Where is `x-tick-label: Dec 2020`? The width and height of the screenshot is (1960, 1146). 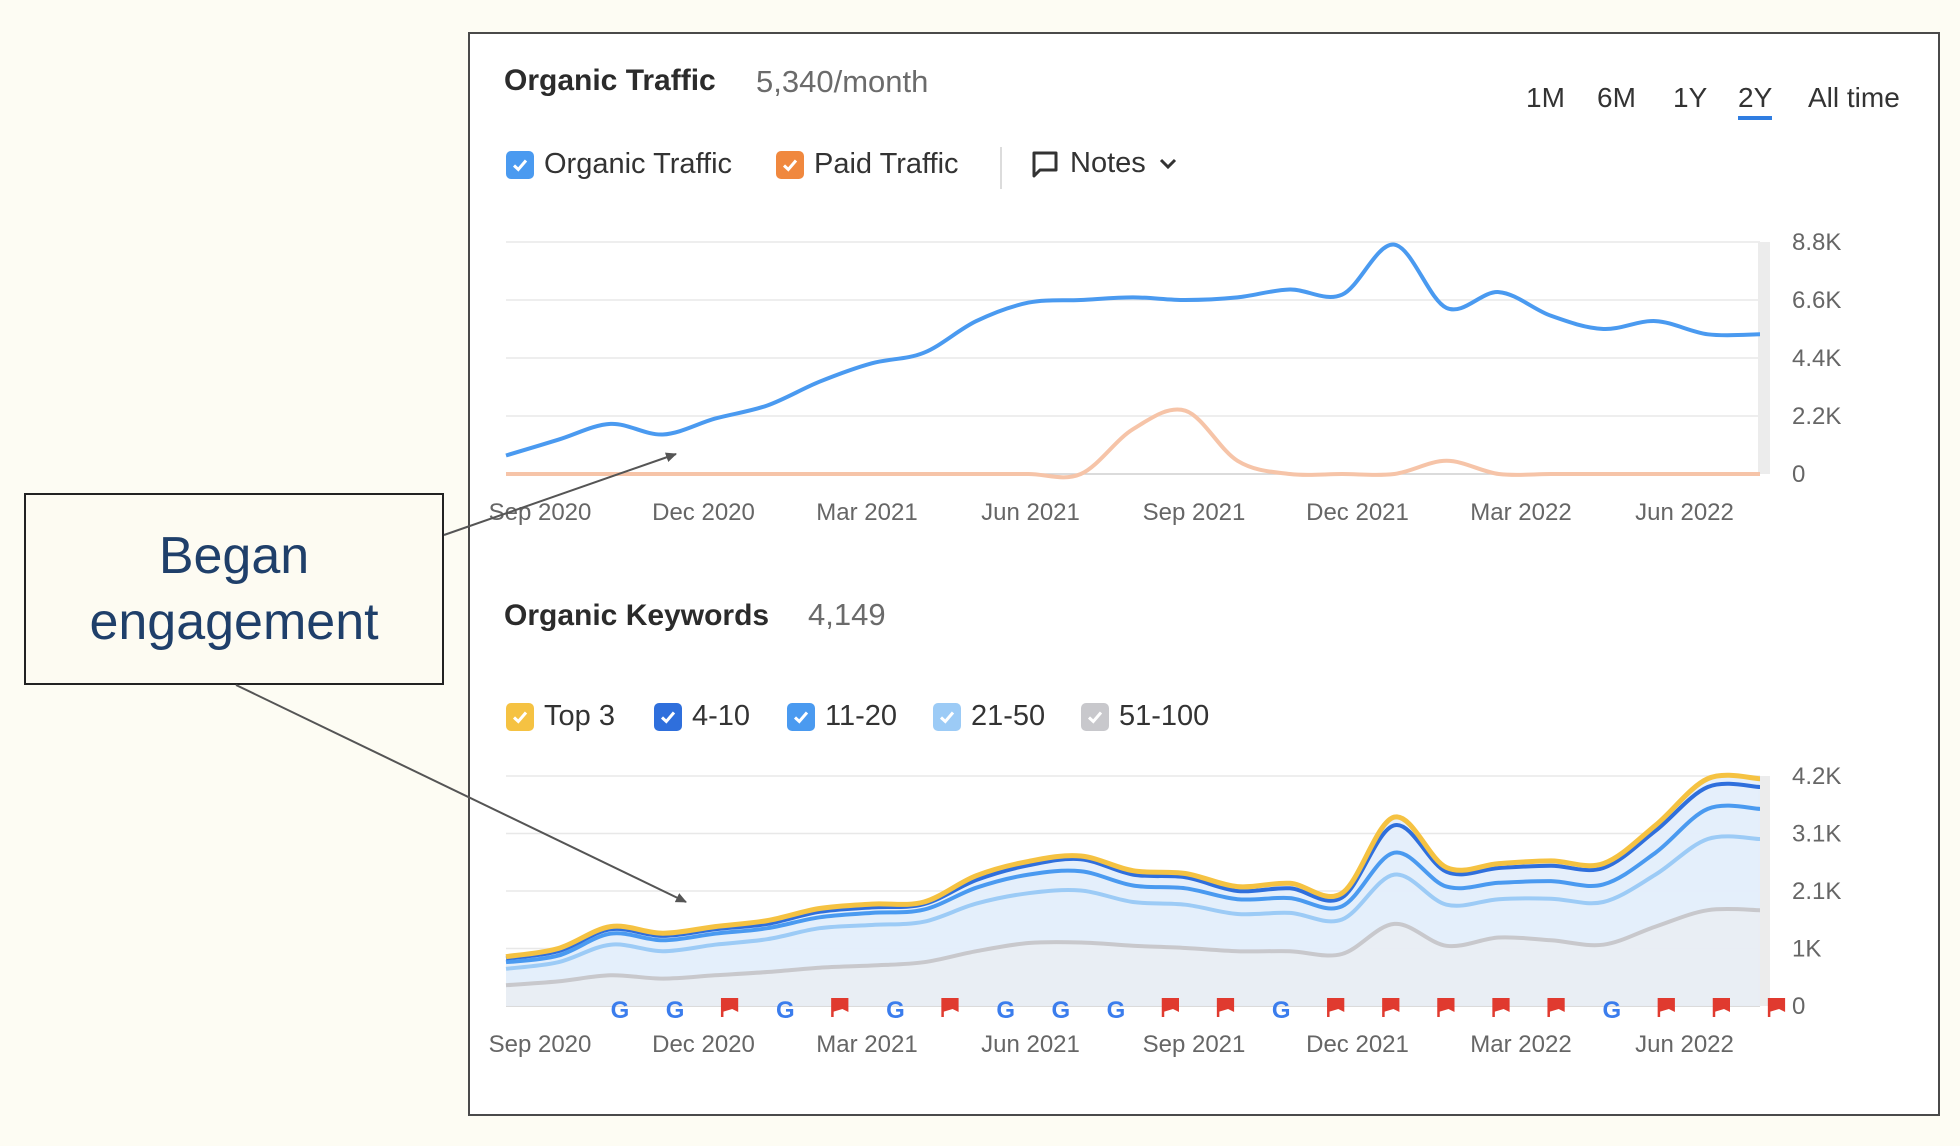 x-tick-label: Dec 2020 is located at coordinates (703, 1044).